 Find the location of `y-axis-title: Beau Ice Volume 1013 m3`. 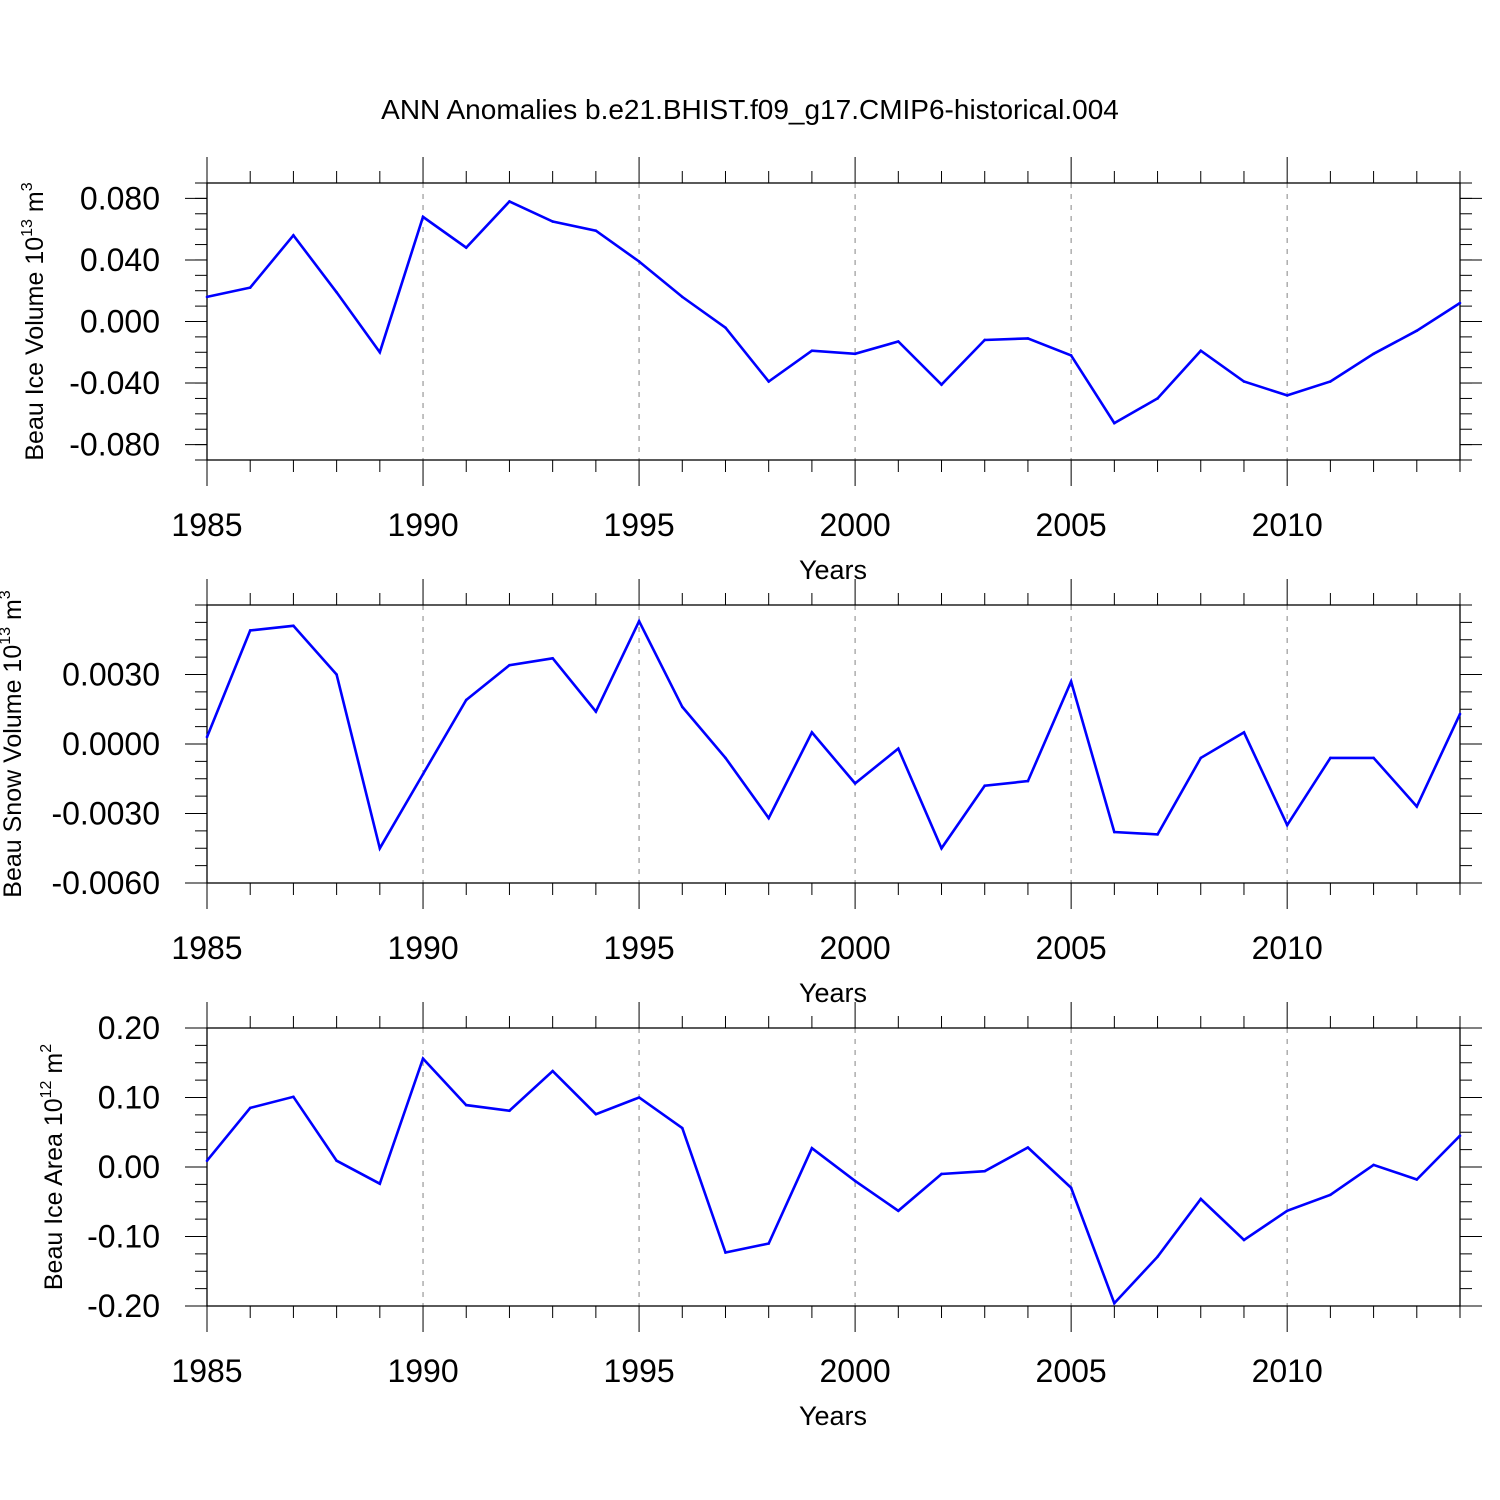

y-axis-title: Beau Ice Volume 1013 m3 is located at coordinates (34, 321).